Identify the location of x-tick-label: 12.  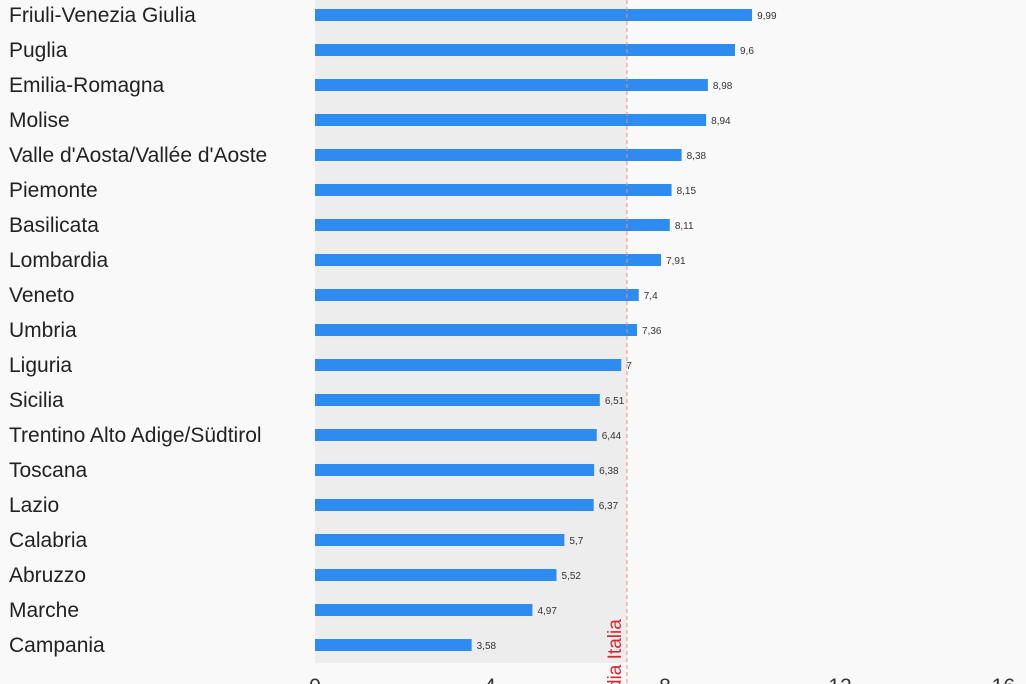
(839, 679).